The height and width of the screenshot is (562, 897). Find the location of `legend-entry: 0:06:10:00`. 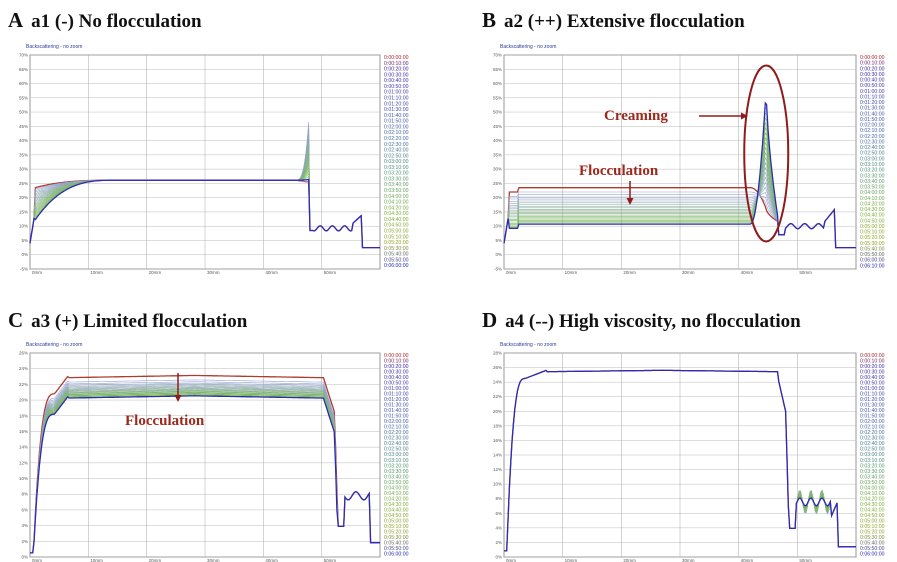

legend-entry: 0:06:10:00 is located at coordinates (872, 266).